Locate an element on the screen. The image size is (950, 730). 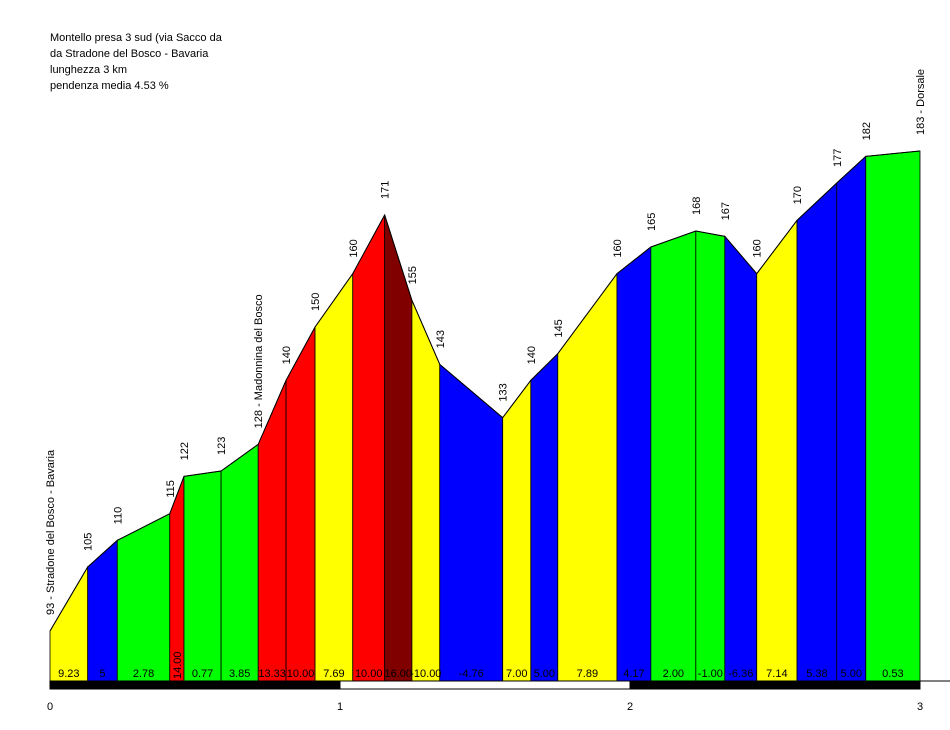
elevation-label: 143 is located at coordinates (441, 339).